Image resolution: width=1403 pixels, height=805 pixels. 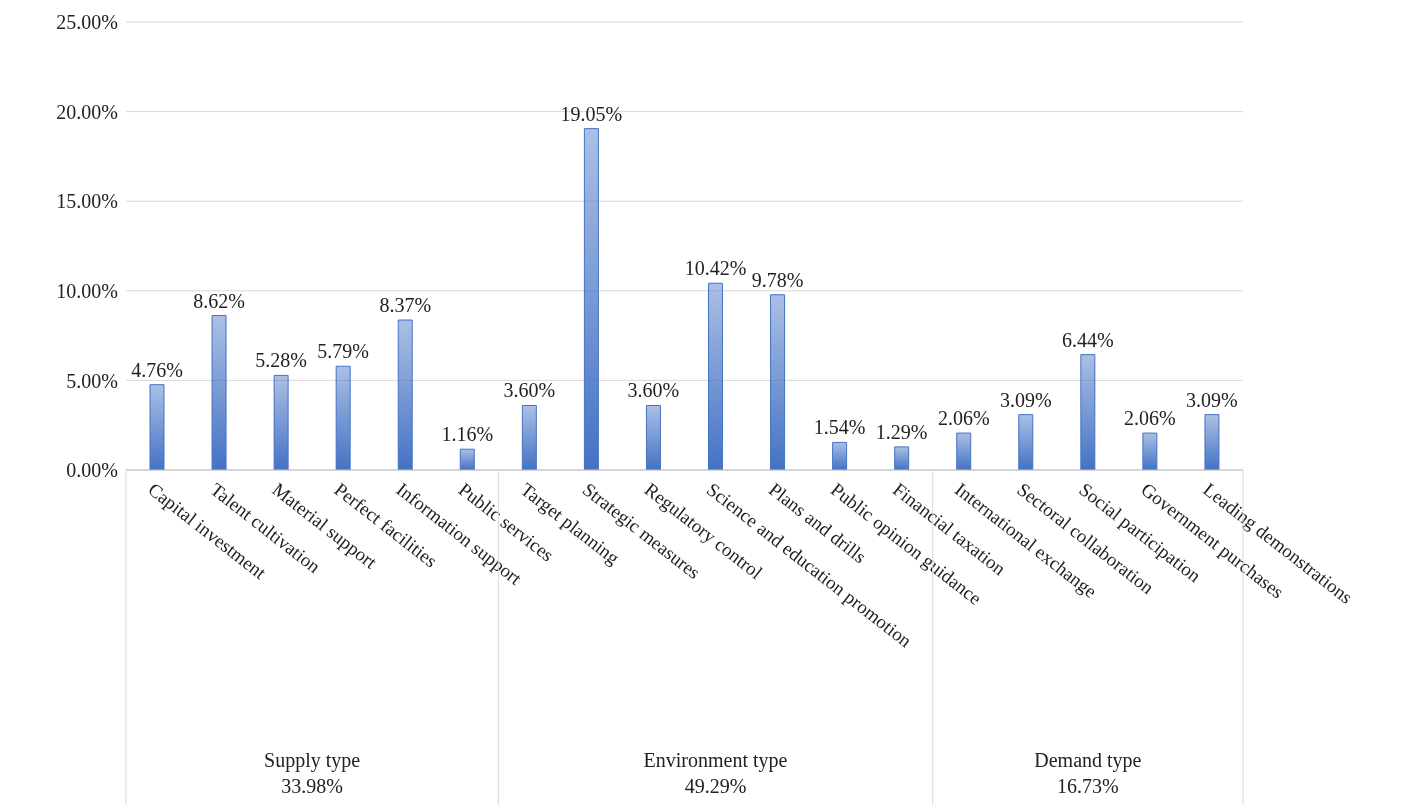 I want to click on y-tick-label: 25.00%, so click(x=87, y=22).